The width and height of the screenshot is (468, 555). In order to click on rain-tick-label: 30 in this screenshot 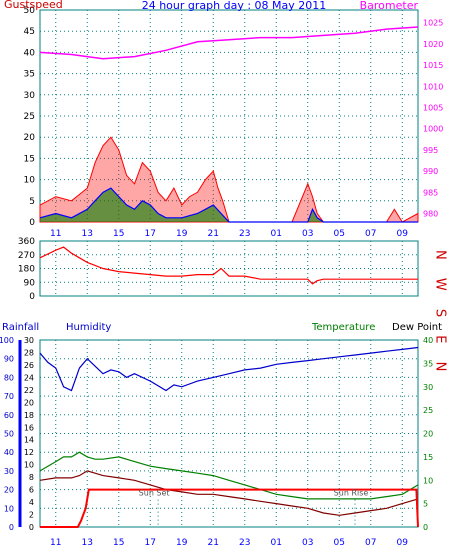, I will do `click(29, 340)`.